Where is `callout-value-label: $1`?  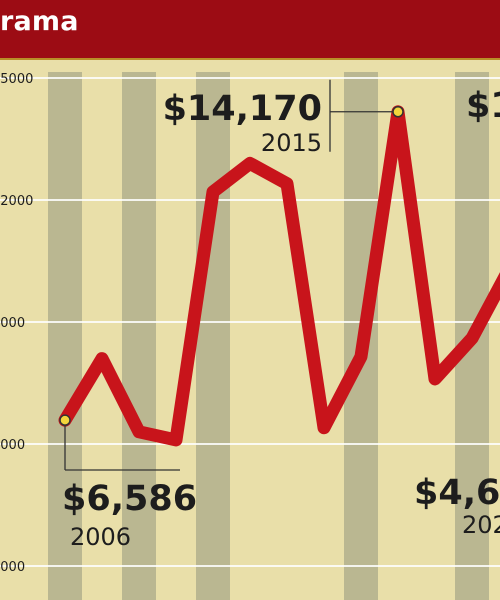 callout-value-label: $1 is located at coordinates (483, 106).